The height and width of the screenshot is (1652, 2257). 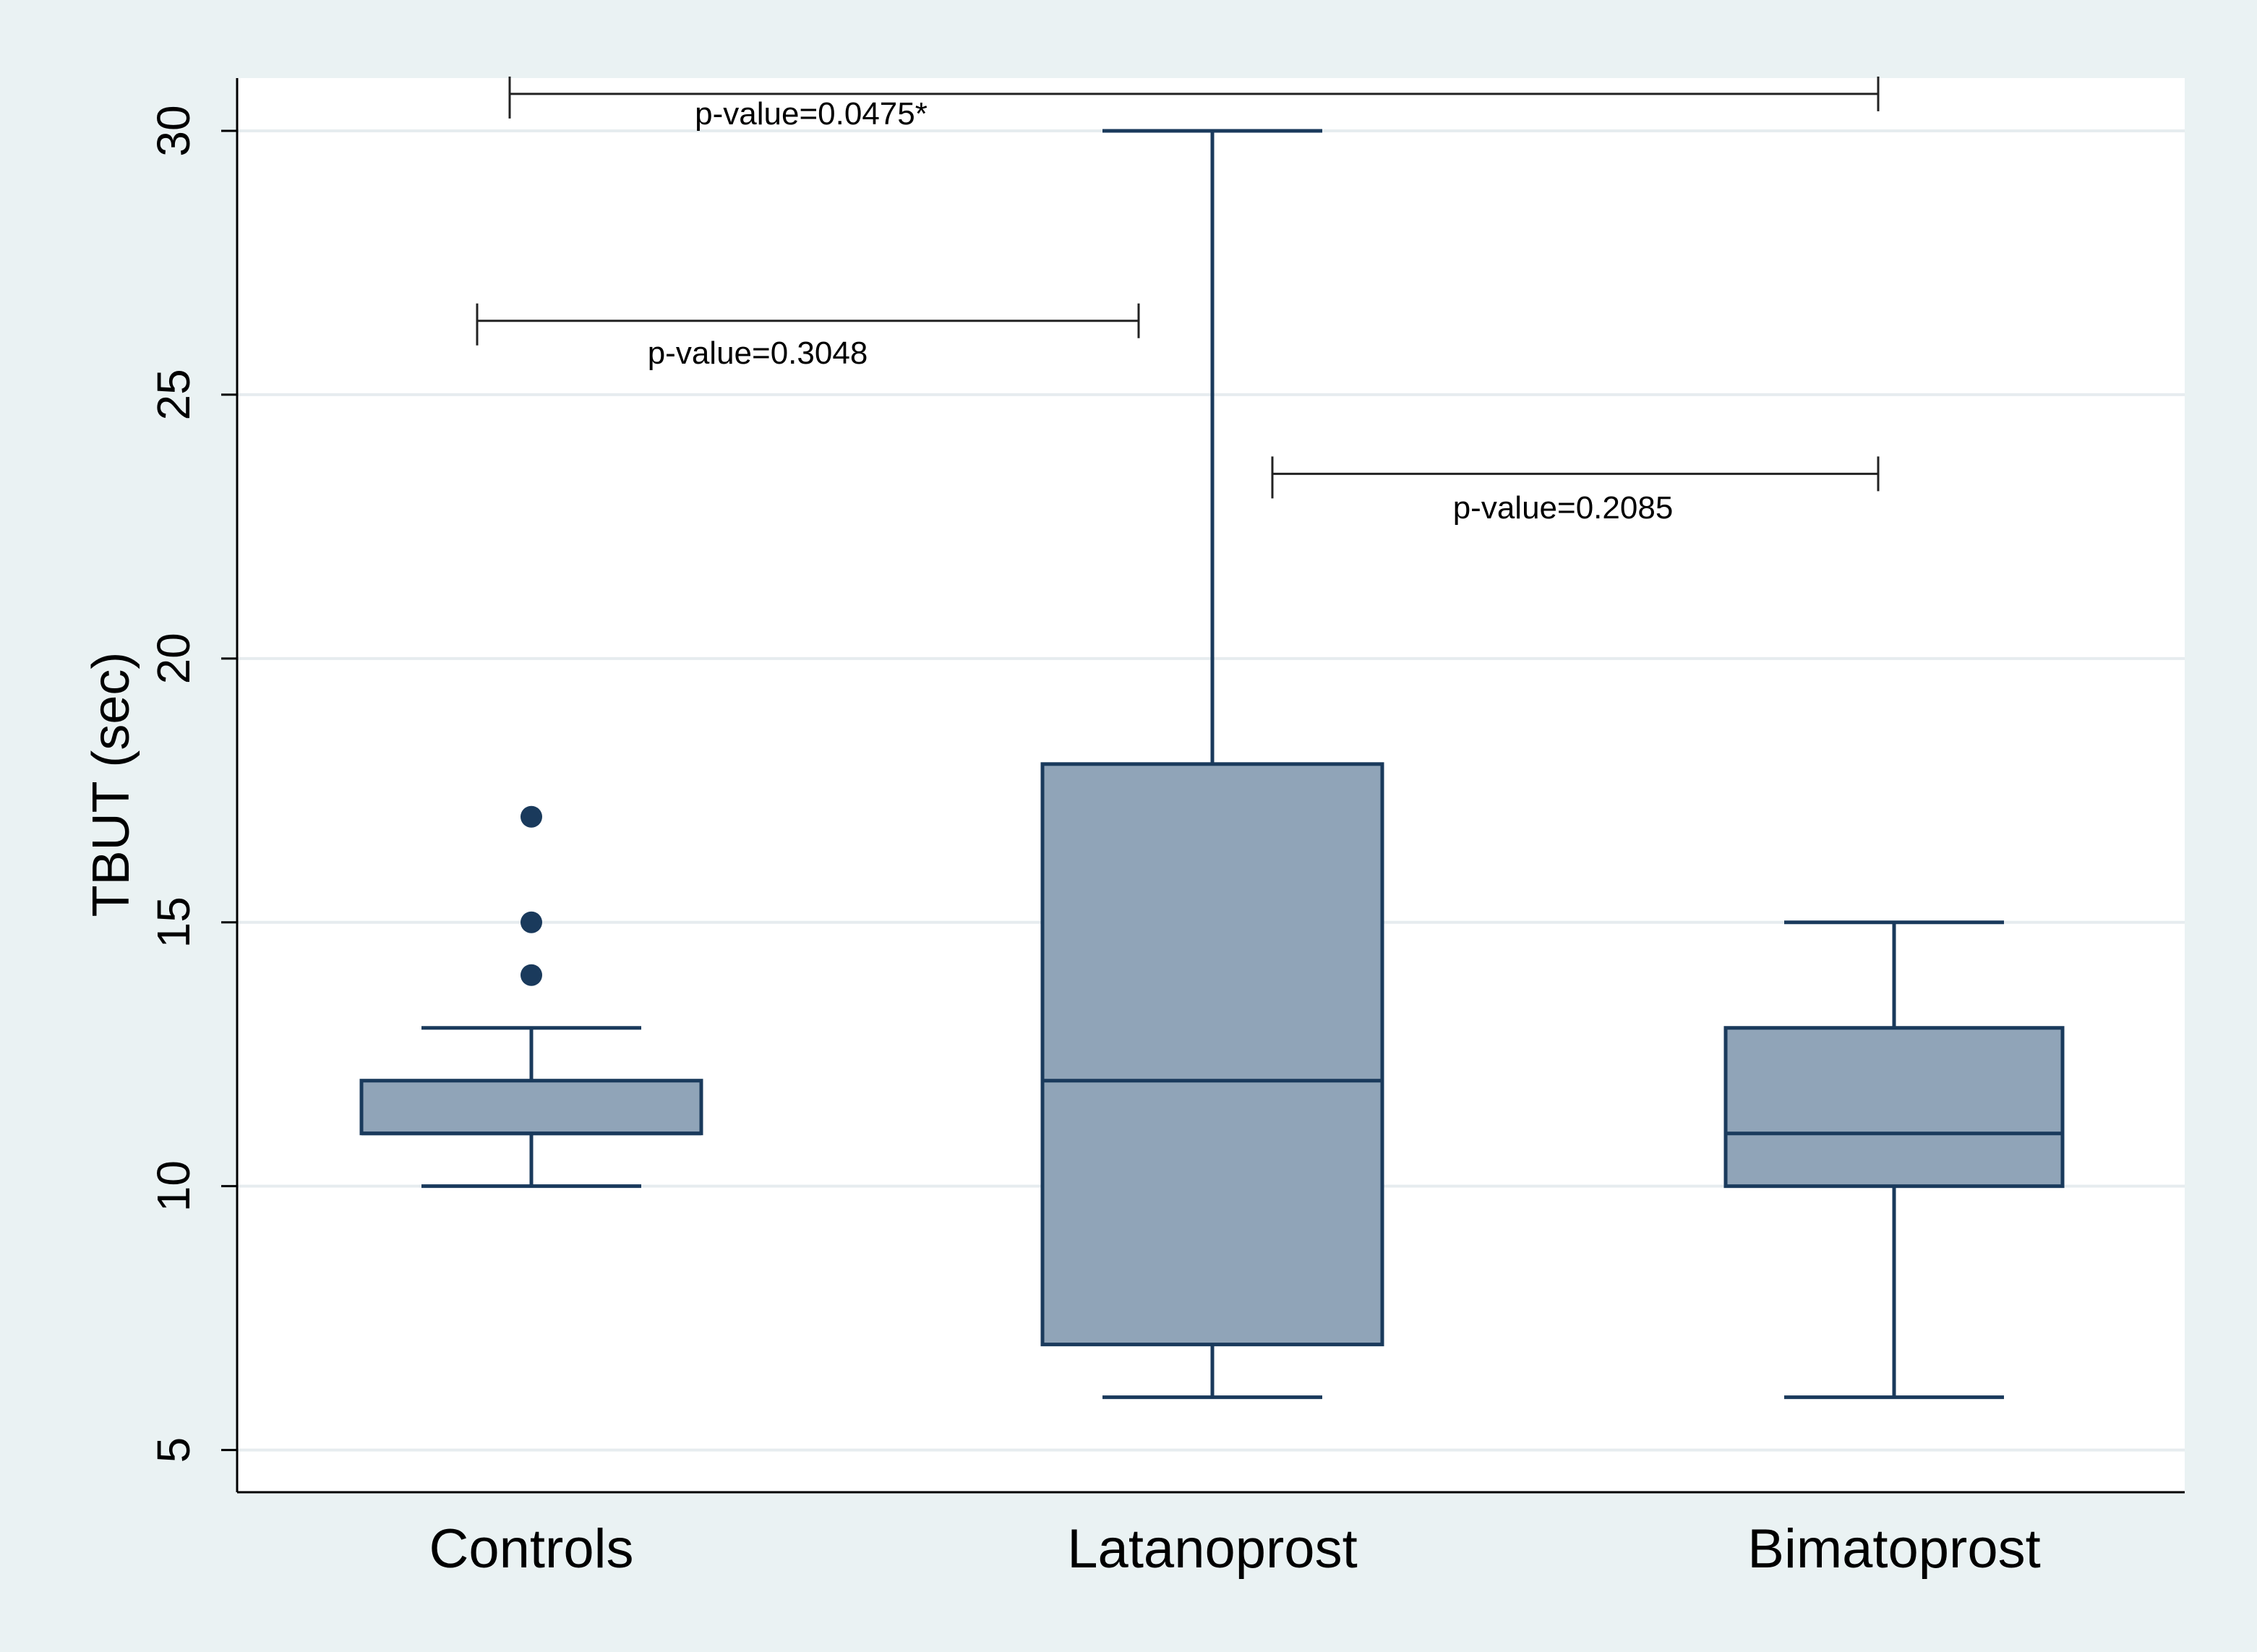 What do you see at coordinates (1563, 508) in the screenshot?
I see `p-value-label: p-value=0.2085` at bounding box center [1563, 508].